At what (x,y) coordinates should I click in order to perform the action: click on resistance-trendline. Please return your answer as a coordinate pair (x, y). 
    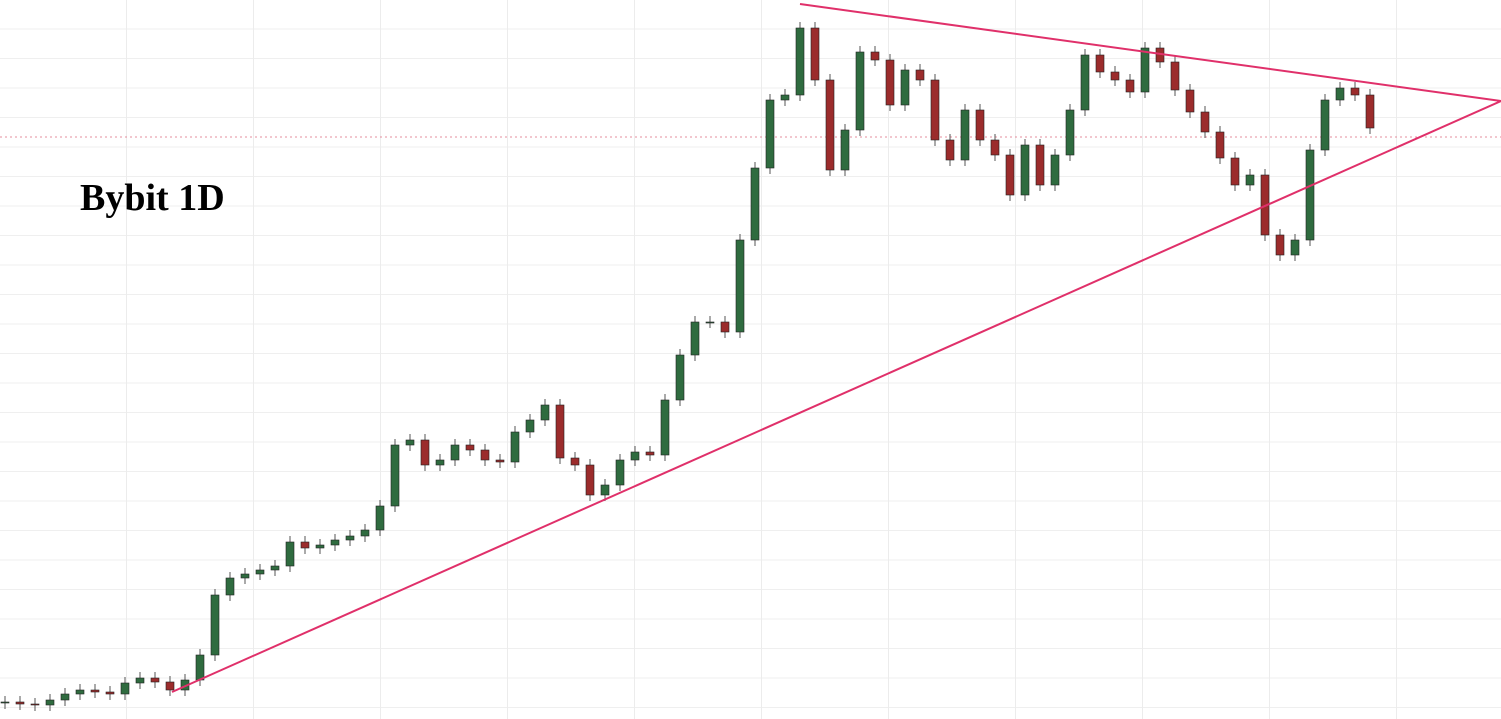
    Looking at the image, I should click on (1150, 52).